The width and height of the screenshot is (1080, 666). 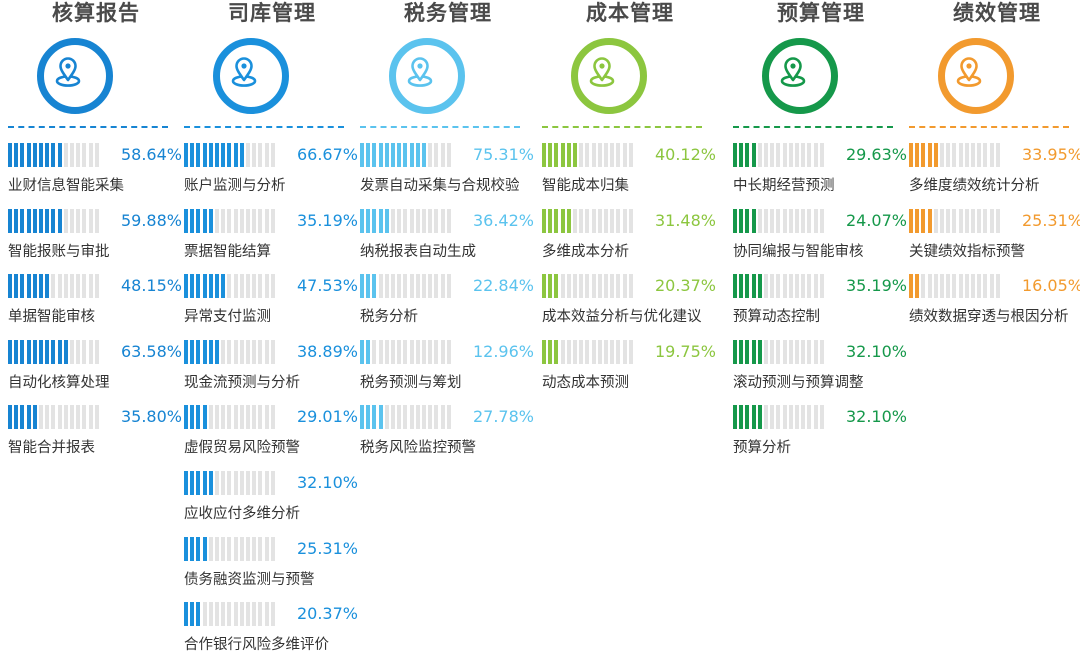 What do you see at coordinates (448, 240) in the screenshot?
I see `capability-item: 36.42% 纳税报表自动生成` at bounding box center [448, 240].